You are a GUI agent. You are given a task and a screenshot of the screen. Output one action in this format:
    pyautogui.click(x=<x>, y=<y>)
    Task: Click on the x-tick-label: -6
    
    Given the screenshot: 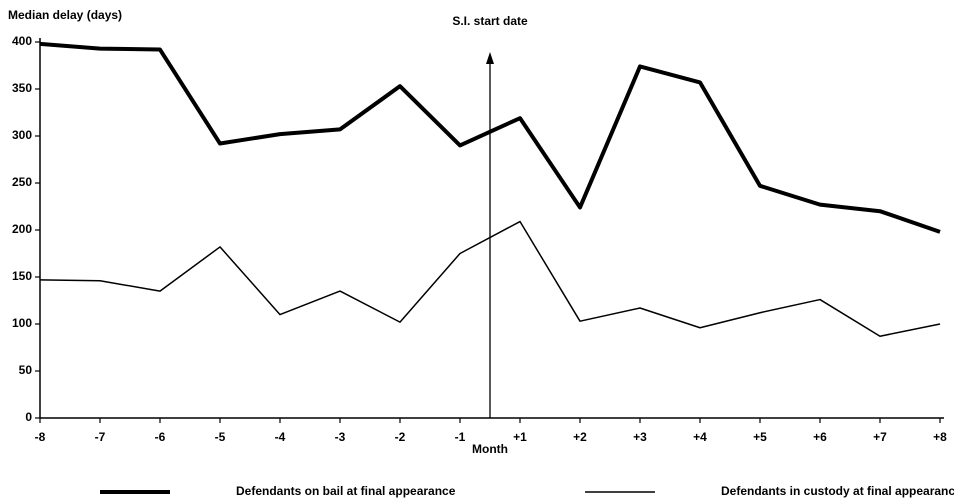 What is the action you would take?
    pyautogui.click(x=160, y=437)
    